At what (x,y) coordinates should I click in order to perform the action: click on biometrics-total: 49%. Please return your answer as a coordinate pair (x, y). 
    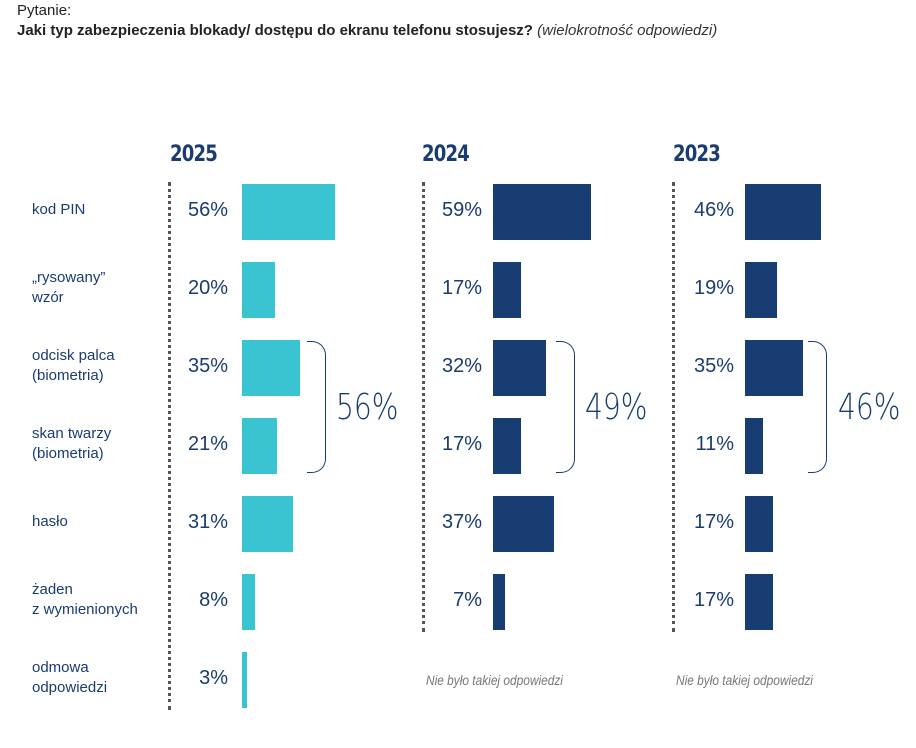
    Looking at the image, I should click on (616, 407).